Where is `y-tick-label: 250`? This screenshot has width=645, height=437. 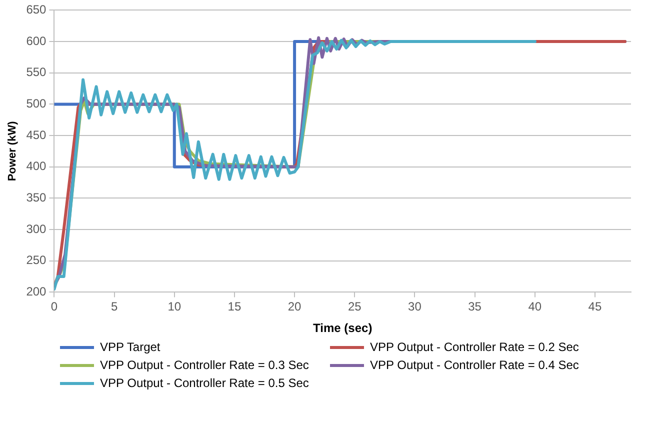
y-tick-label: 250 is located at coordinates (36, 260).